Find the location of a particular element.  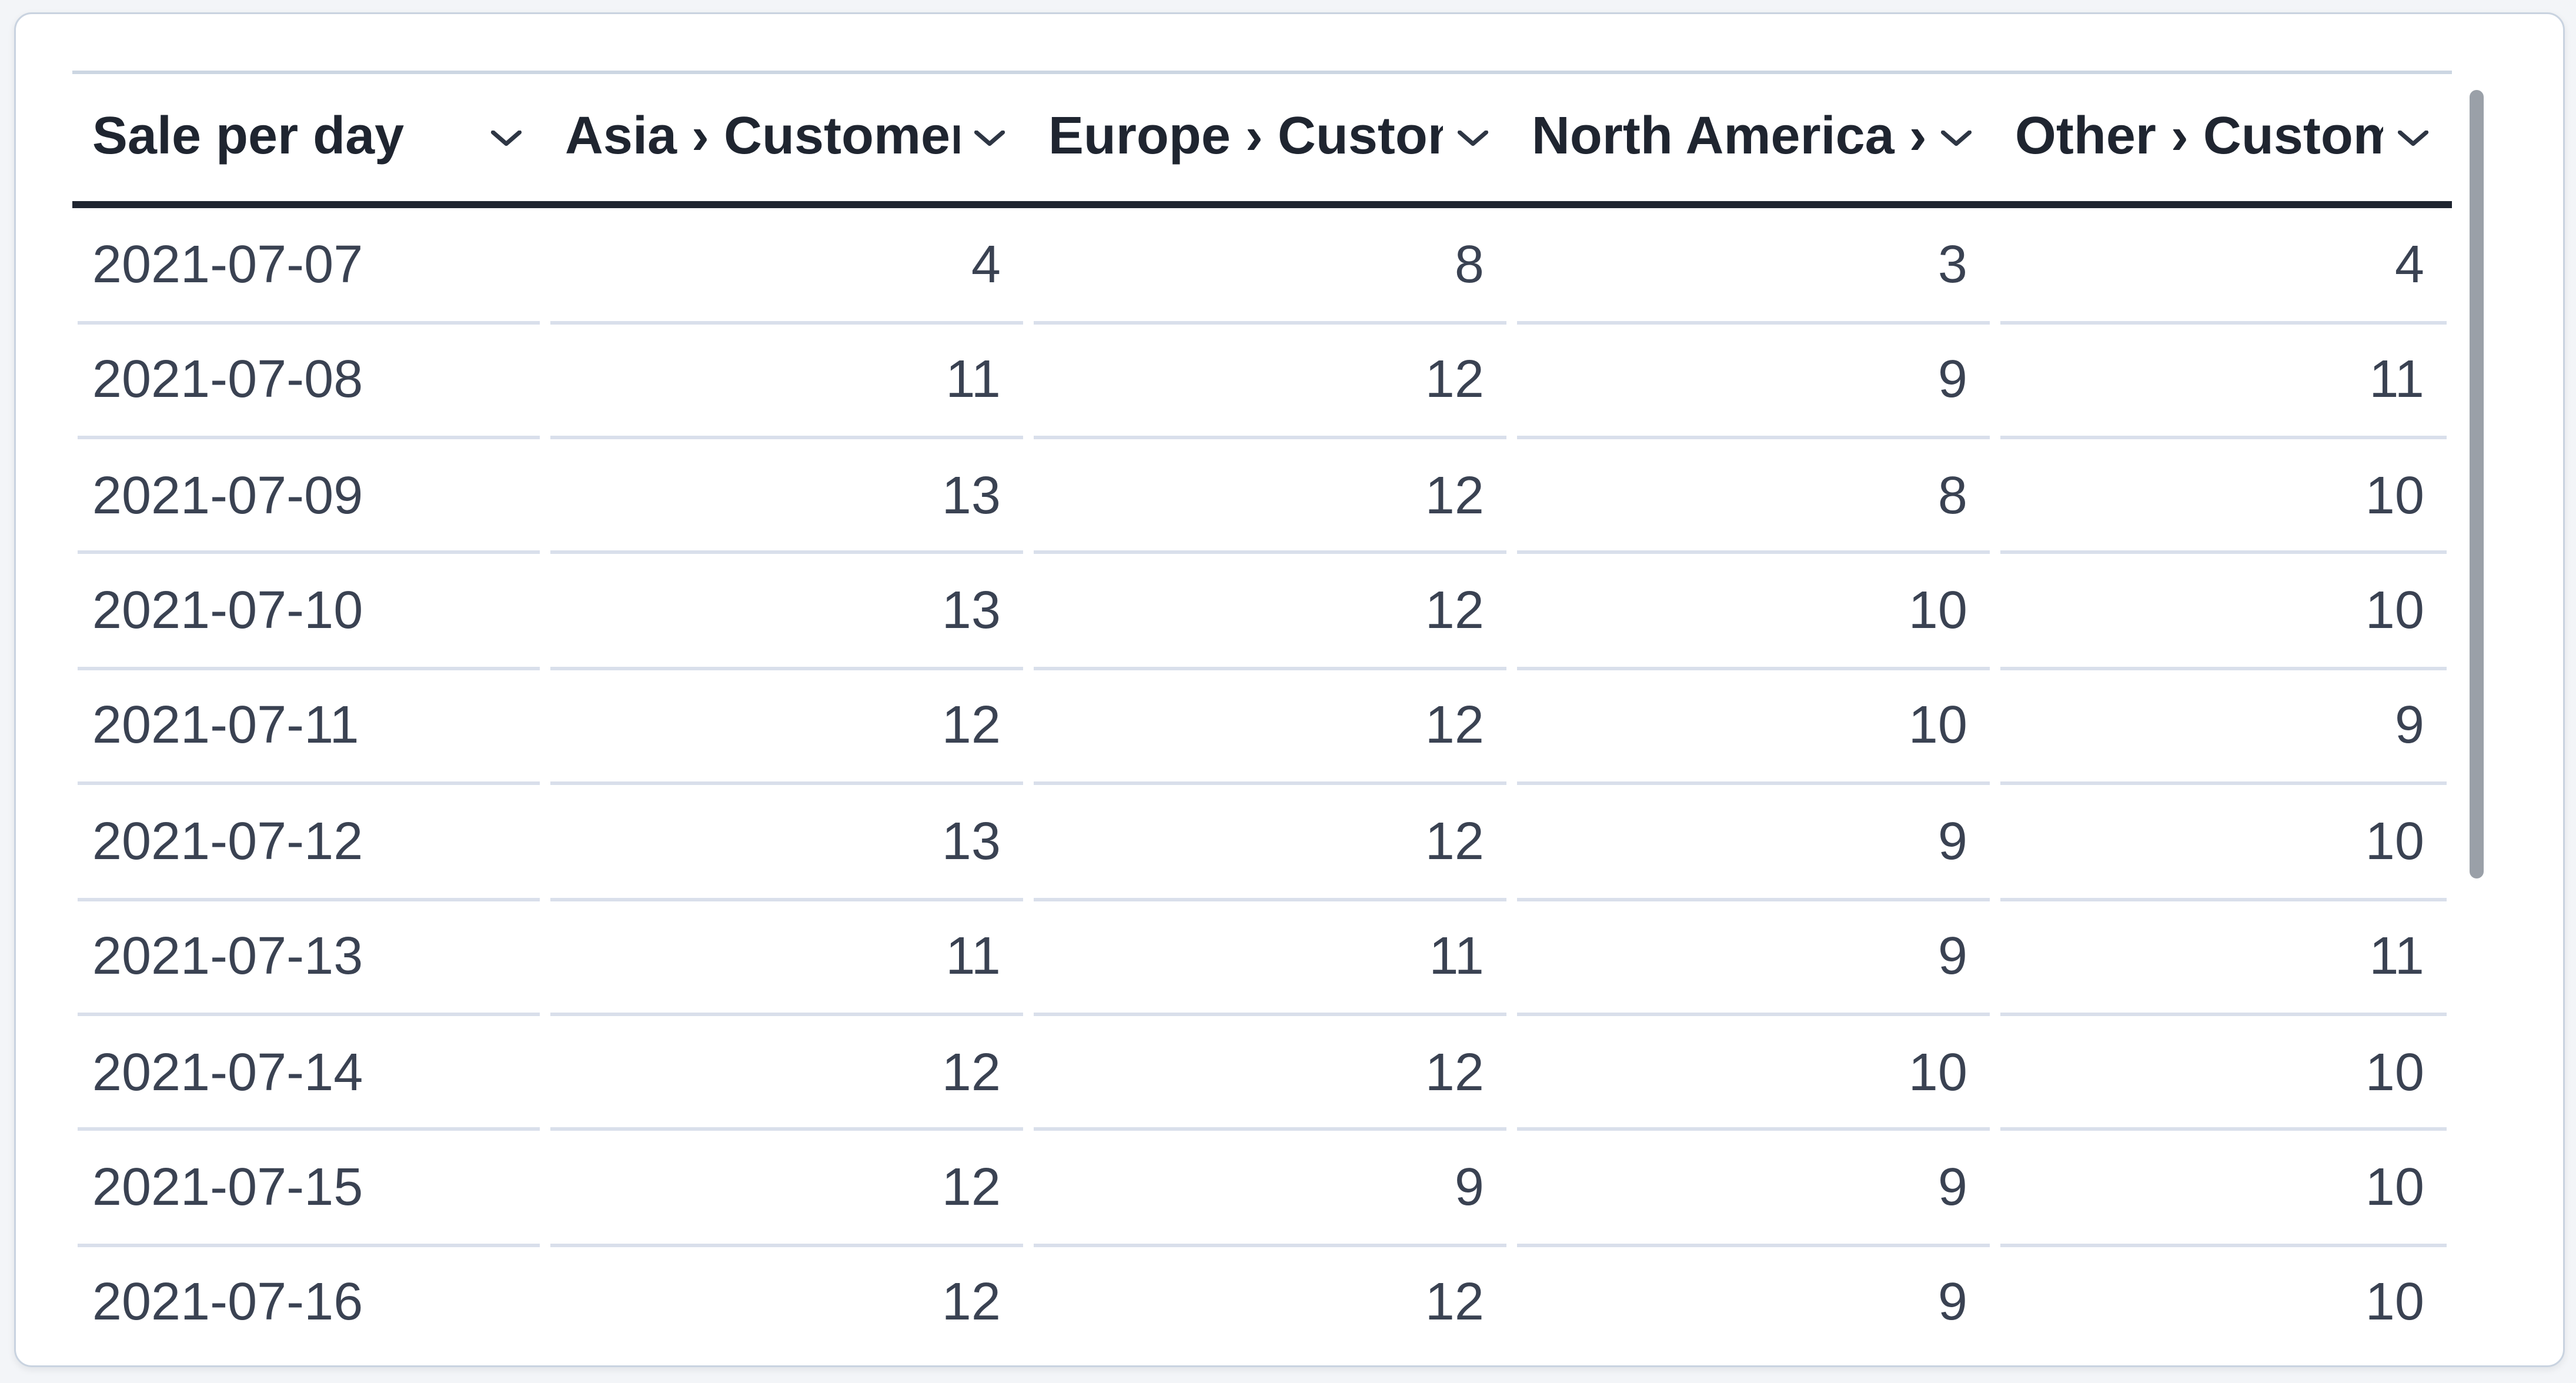

table-row: 2021-07-09 13 12 8 10 is located at coordinates (1263, 497).